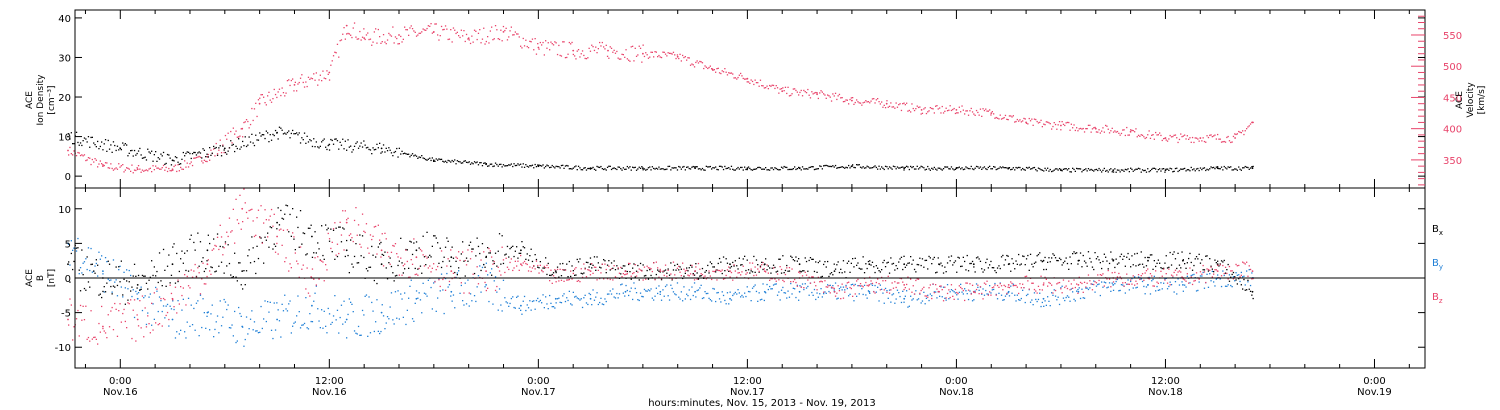 Image resolution: width=1500 pixels, height=410 pixels. What do you see at coordinates (433, 32) in the screenshot?
I see `velocity-series-data-point` at bounding box center [433, 32].